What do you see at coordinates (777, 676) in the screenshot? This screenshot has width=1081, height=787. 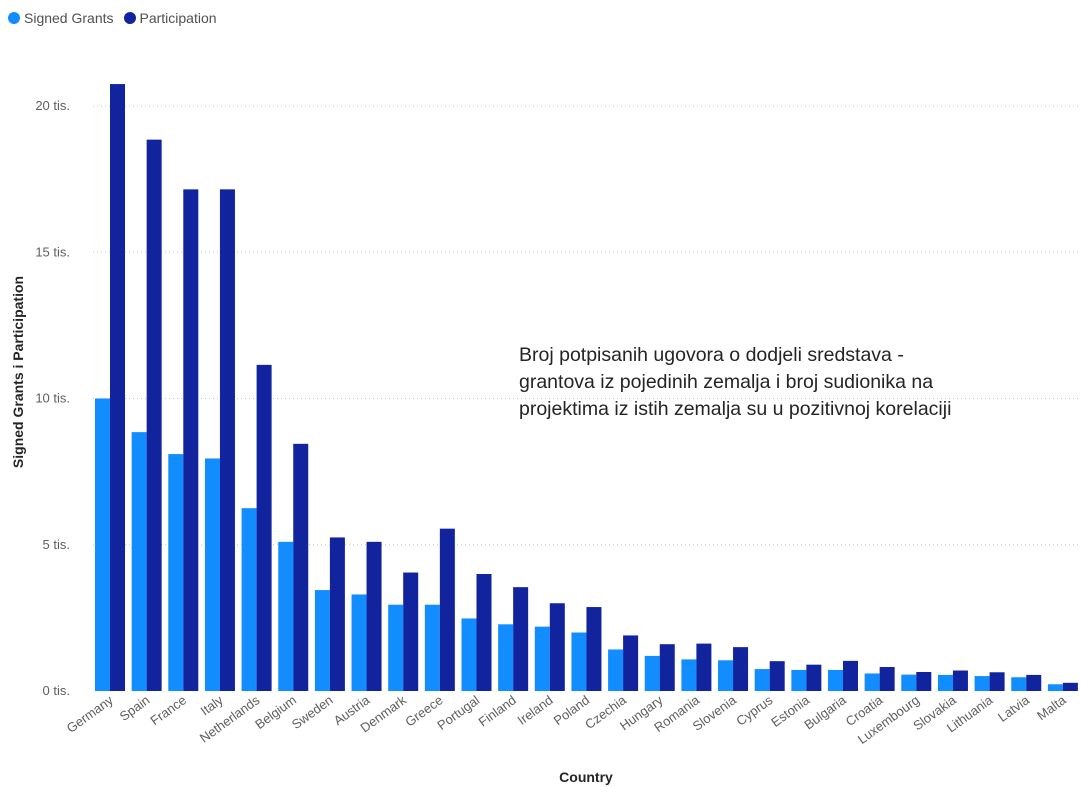 I see `bar-participation-cyprus` at bounding box center [777, 676].